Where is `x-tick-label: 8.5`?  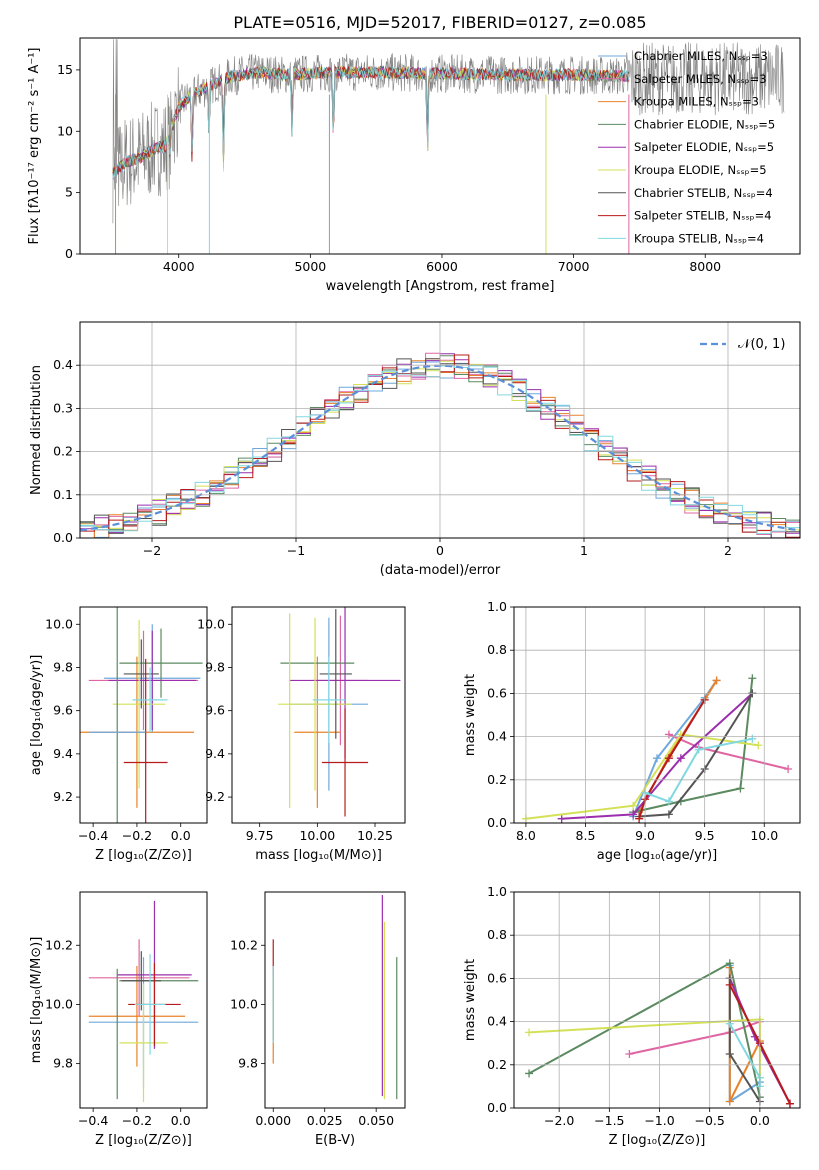 x-tick-label: 8.5 is located at coordinates (586, 835).